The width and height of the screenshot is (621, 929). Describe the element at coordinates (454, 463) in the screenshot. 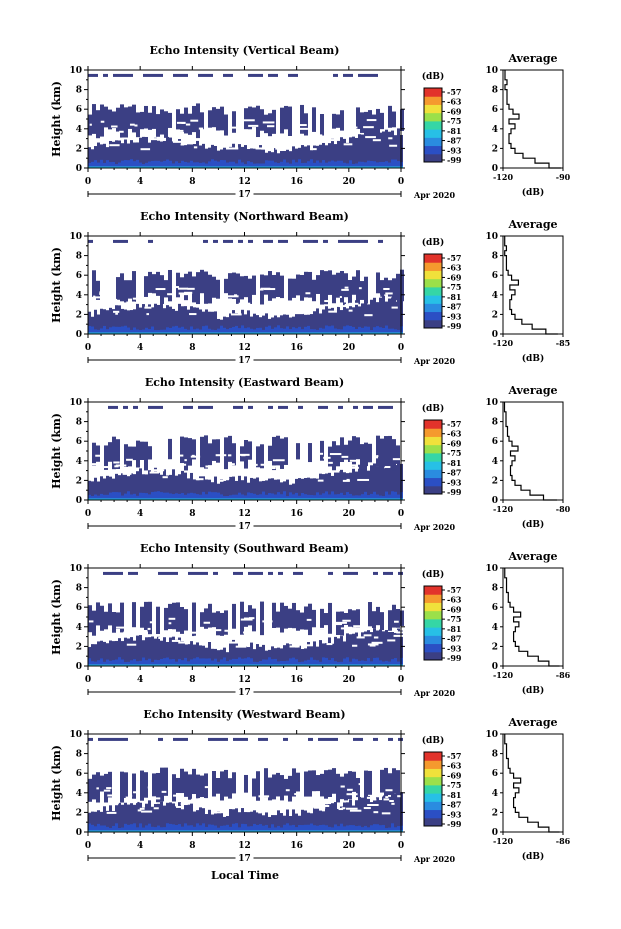

I see `colorbar-label: -81` at that location.